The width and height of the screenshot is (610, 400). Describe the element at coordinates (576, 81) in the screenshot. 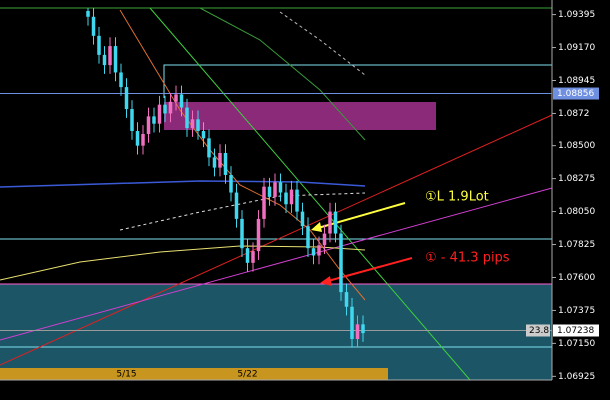

I see `y-tick-label: 1.08945` at that location.